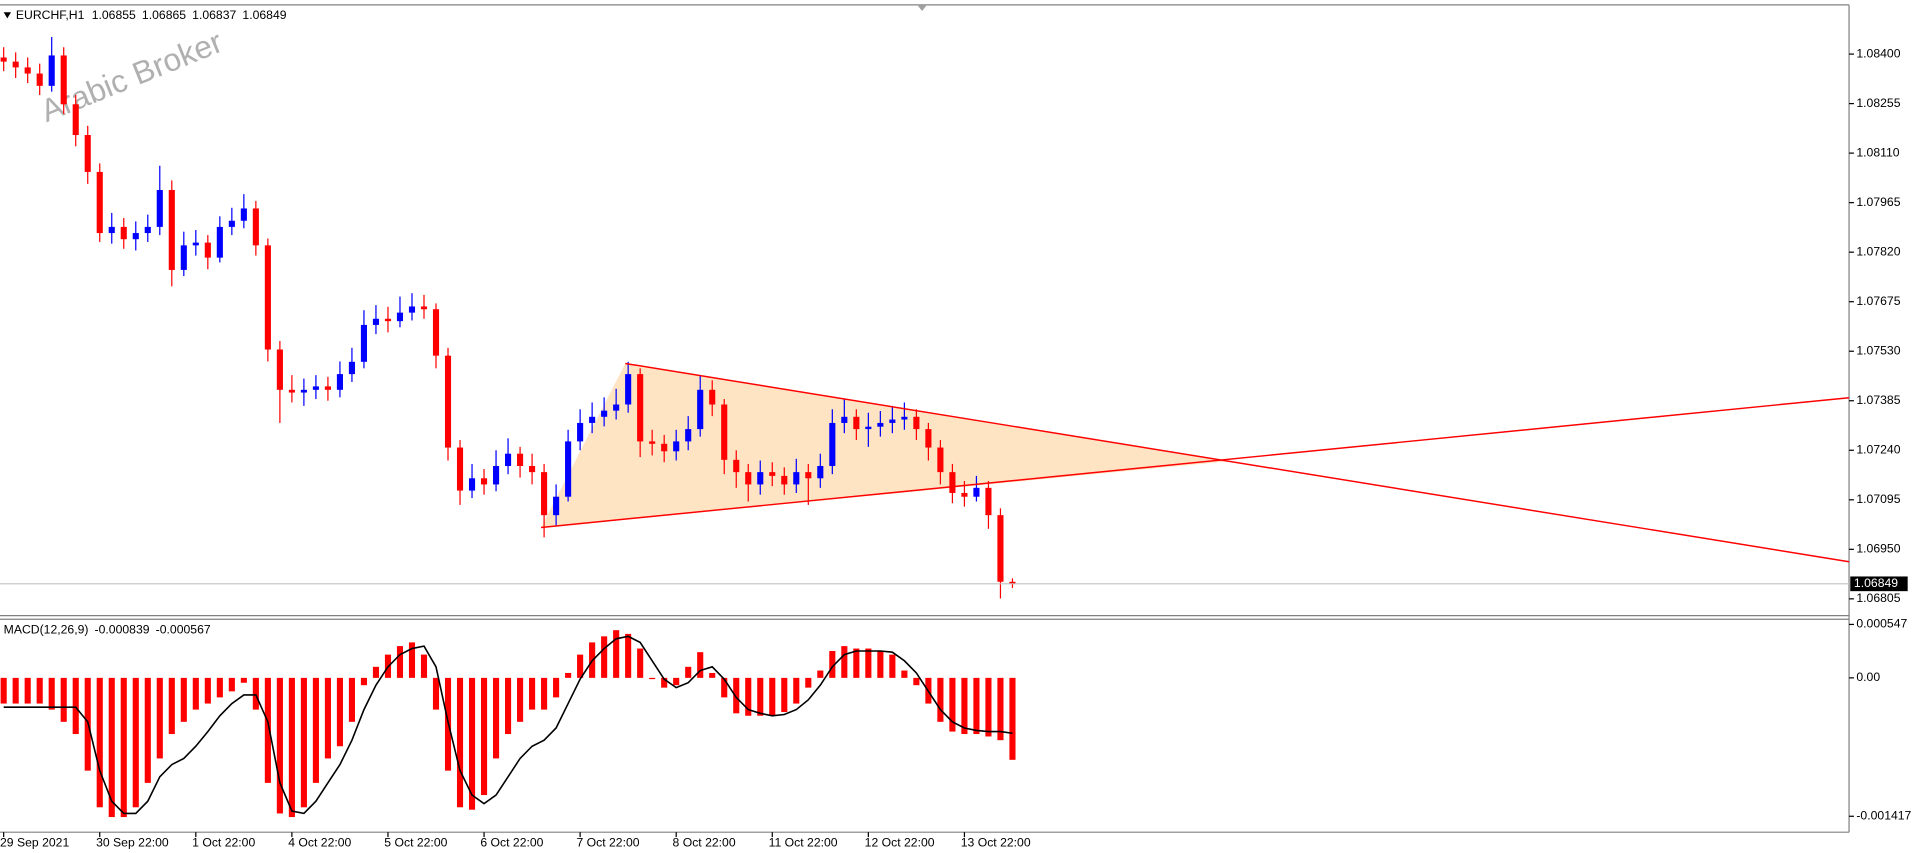  Describe the element at coordinates (607, 842) in the screenshot. I see `x-tick-label: 7 Oct 22:00` at that location.